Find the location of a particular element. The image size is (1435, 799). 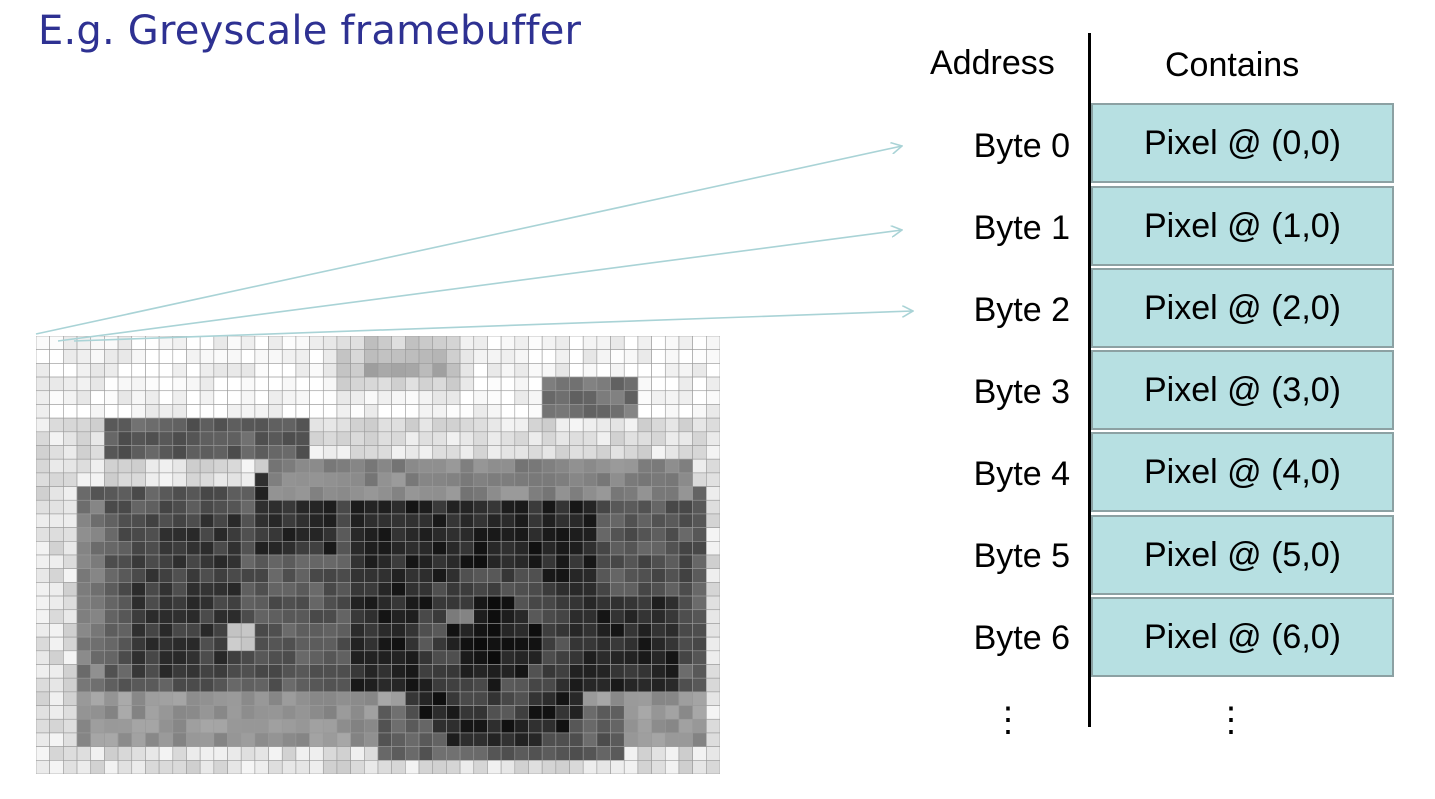

address-label: Byte 5 is located at coordinates (1021, 556).